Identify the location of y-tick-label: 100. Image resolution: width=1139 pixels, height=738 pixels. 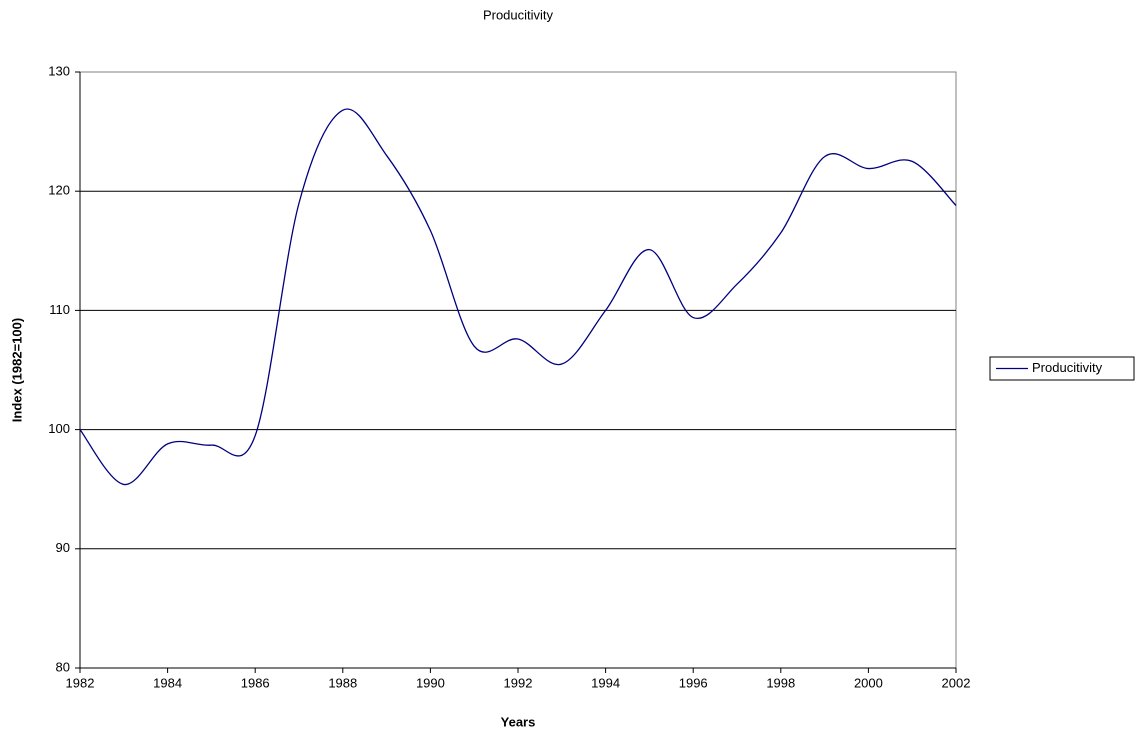
(59, 428).